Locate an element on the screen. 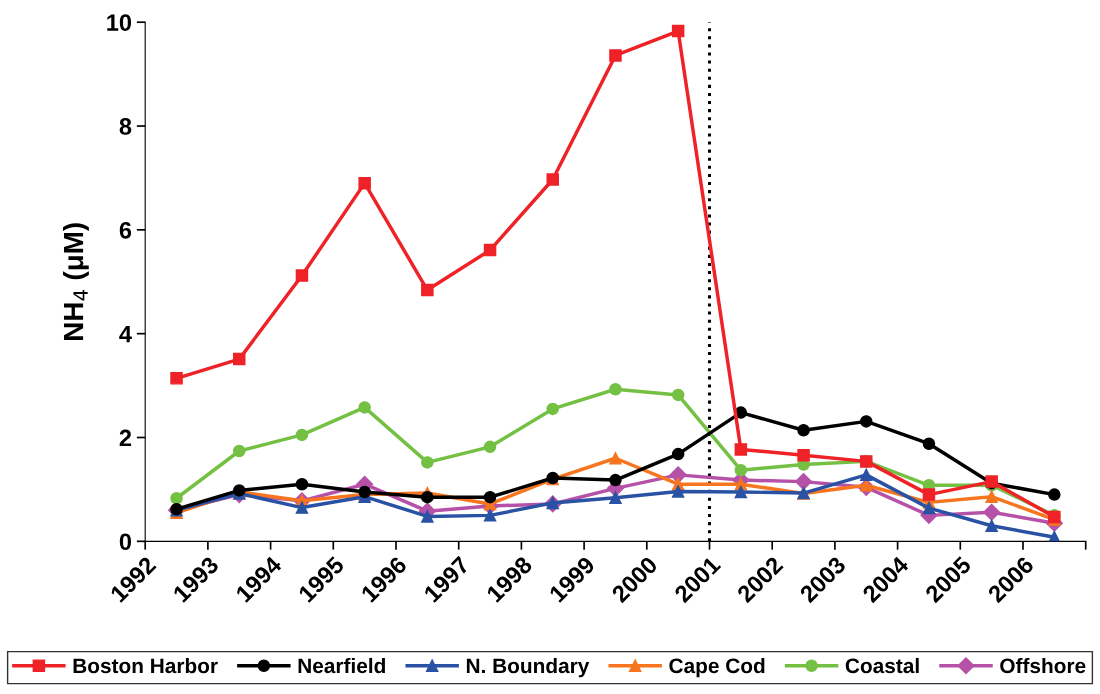 This screenshot has height=694, width=1100. legend-label: Nearfield is located at coordinates (341, 665).